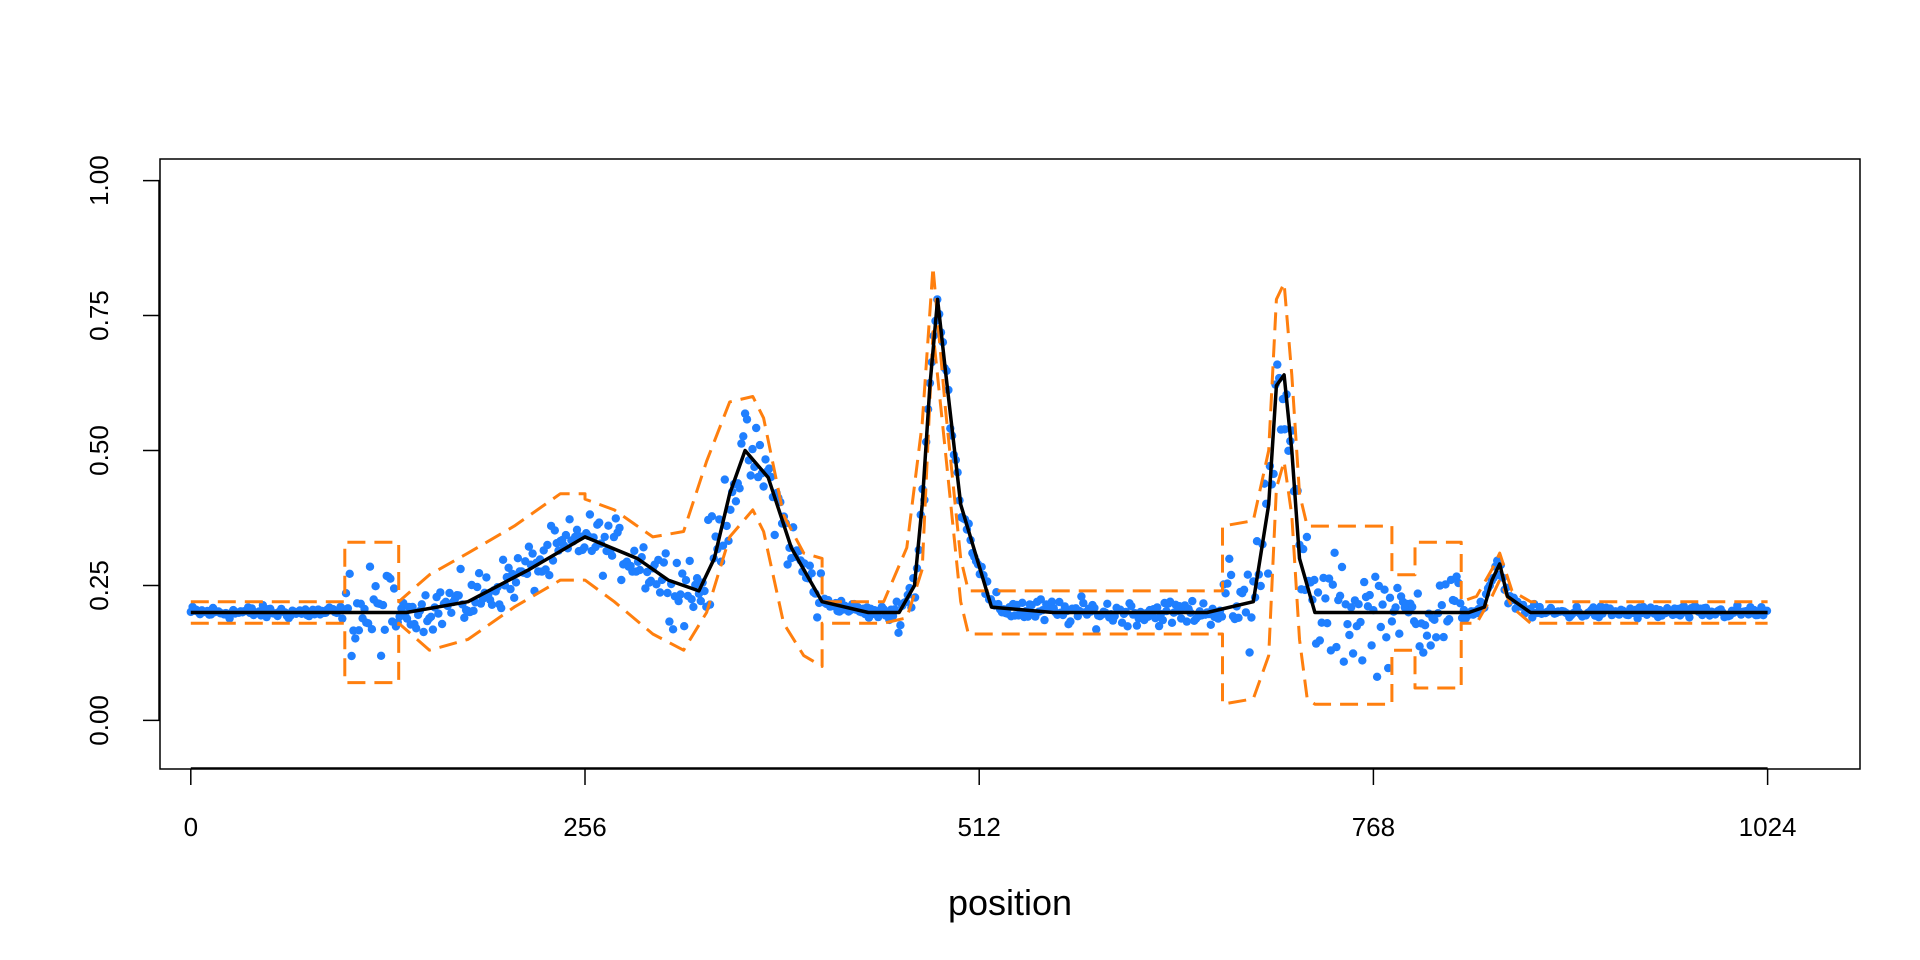 The image size is (1920, 960). What do you see at coordinates (99, 720) in the screenshot?
I see `y-tick-label: 0.00` at bounding box center [99, 720].